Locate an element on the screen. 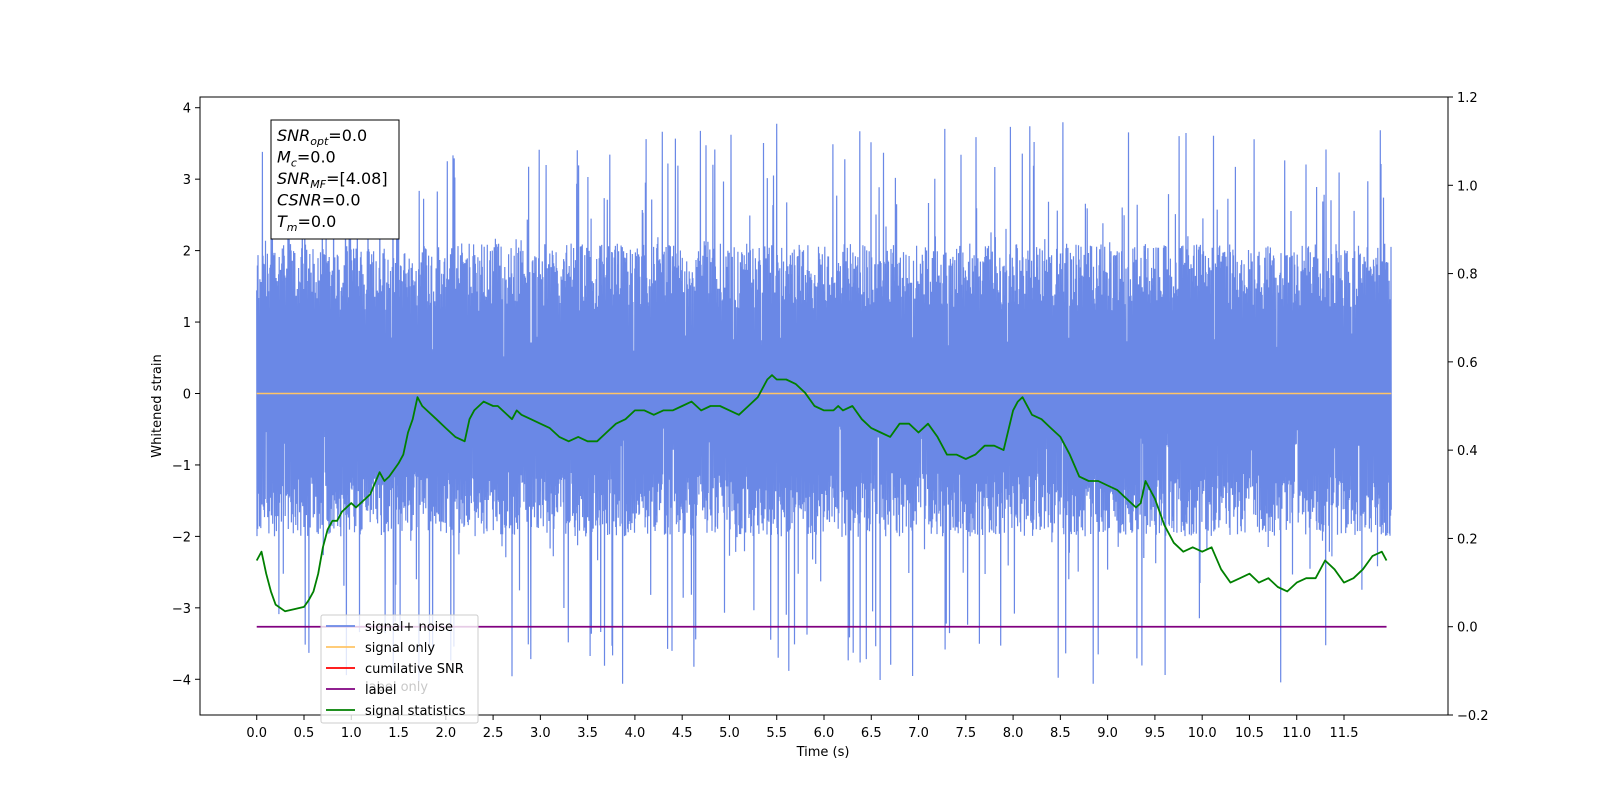  x-tick-label: 10.0 is located at coordinates (1202, 733).